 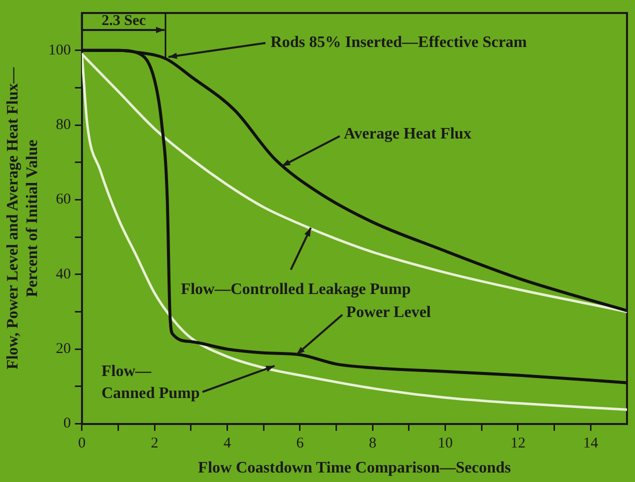 I want to click on x-tick-label: 8, so click(x=372, y=444).